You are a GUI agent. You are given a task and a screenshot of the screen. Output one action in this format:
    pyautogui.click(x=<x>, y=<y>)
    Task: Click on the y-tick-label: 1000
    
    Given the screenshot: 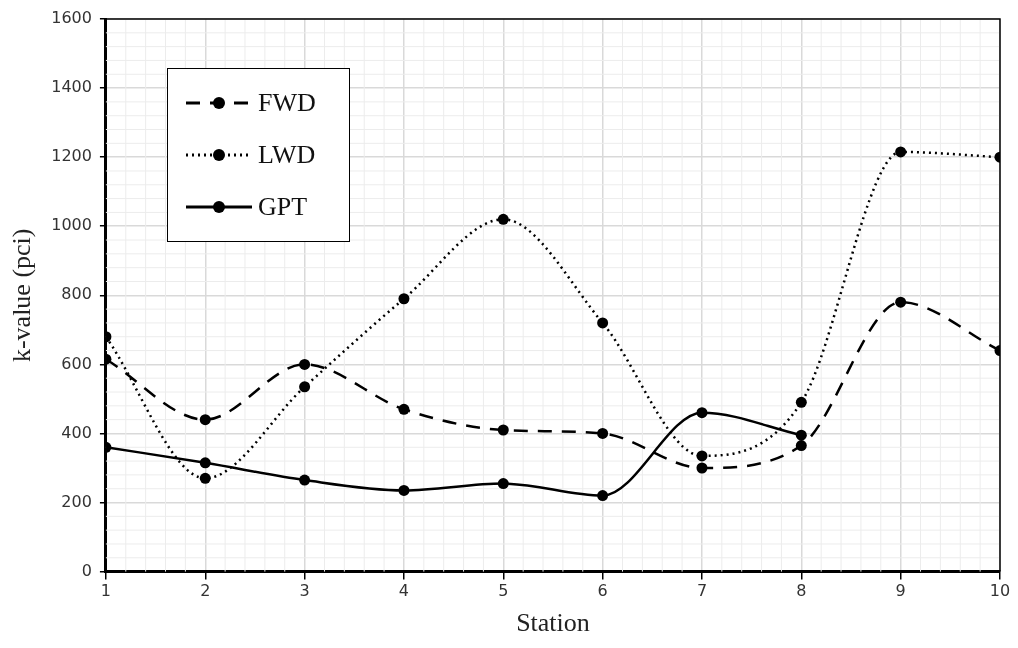 What is the action you would take?
    pyautogui.click(x=71, y=225)
    